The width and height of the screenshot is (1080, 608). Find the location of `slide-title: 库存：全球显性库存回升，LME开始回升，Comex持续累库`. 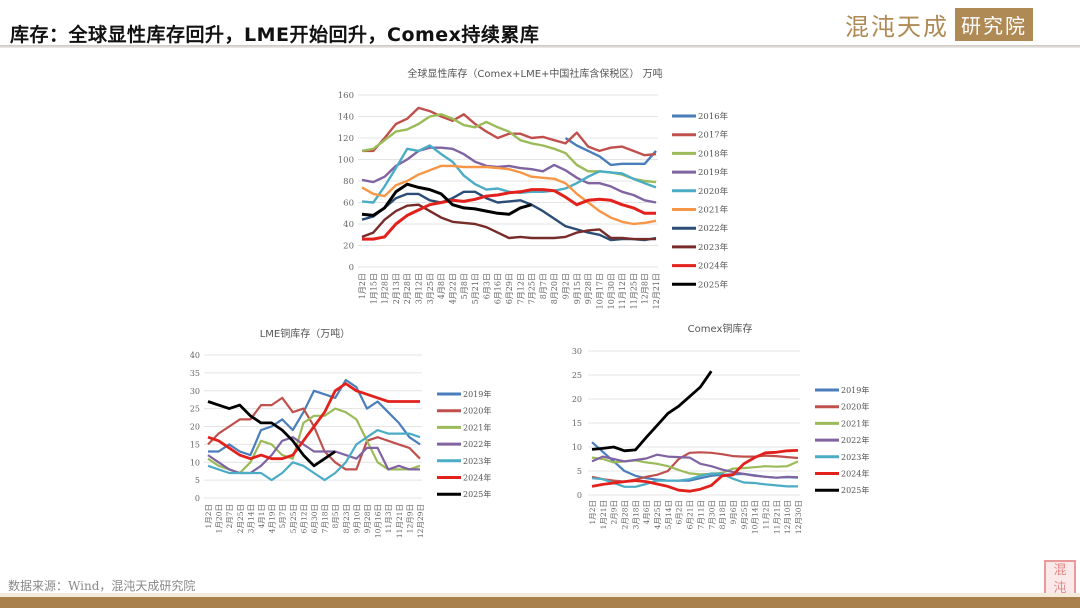

slide-title: 库存：全球显性库存回升，LME开始回升，Comex持续累库 is located at coordinates (275, 35).